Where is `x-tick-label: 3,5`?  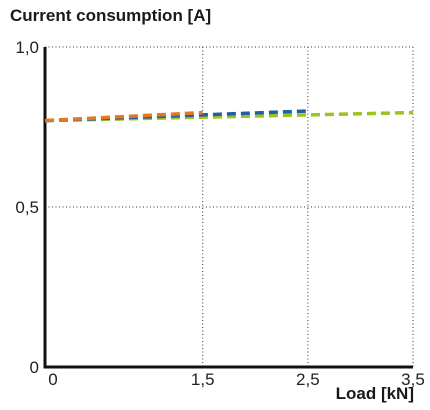
x-tick-label: 3,5 is located at coordinates (413, 379).